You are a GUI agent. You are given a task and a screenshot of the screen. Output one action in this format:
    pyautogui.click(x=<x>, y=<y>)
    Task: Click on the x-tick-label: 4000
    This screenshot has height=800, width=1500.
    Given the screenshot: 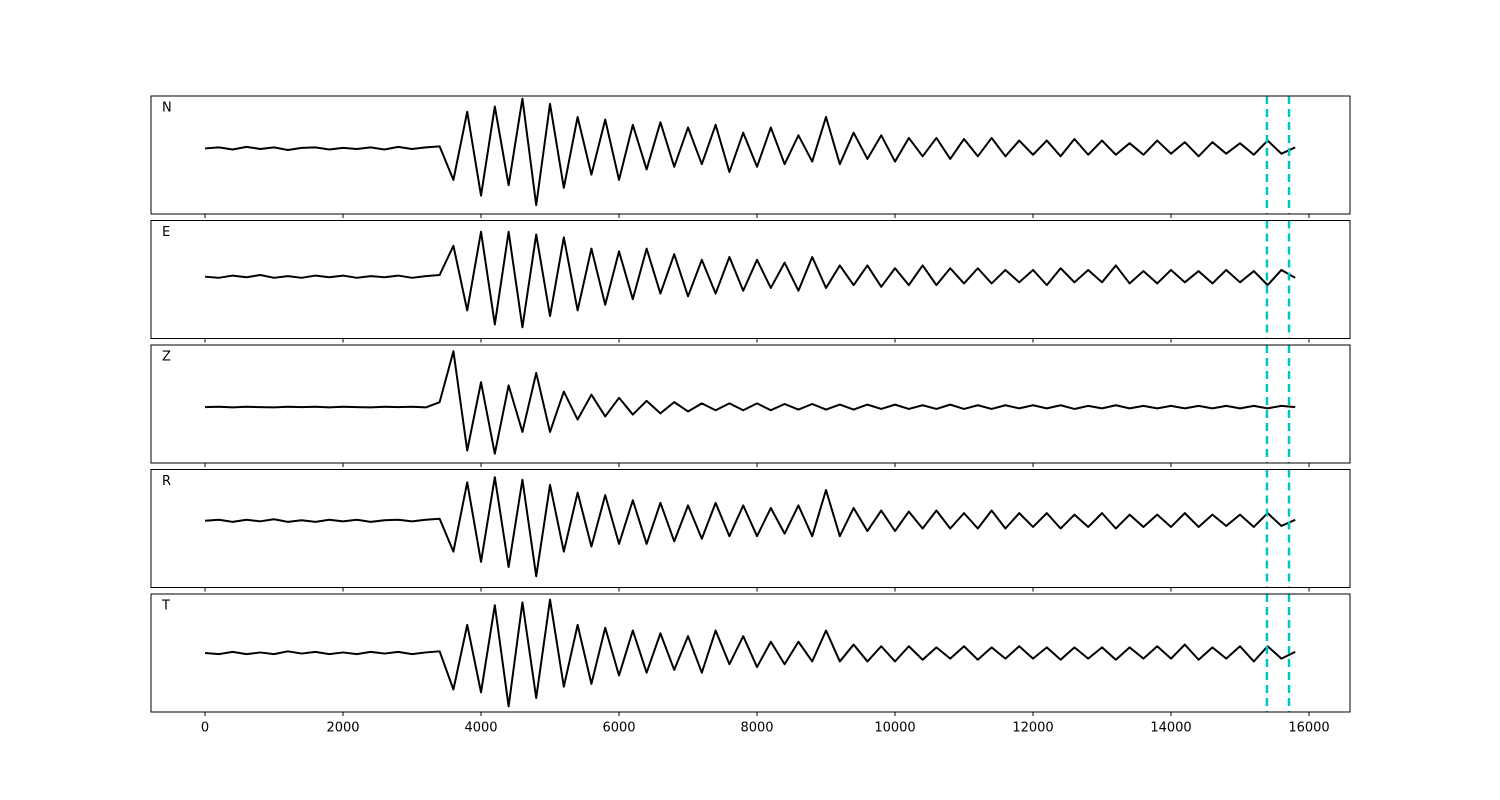 What is the action you would take?
    pyautogui.click(x=480, y=728)
    